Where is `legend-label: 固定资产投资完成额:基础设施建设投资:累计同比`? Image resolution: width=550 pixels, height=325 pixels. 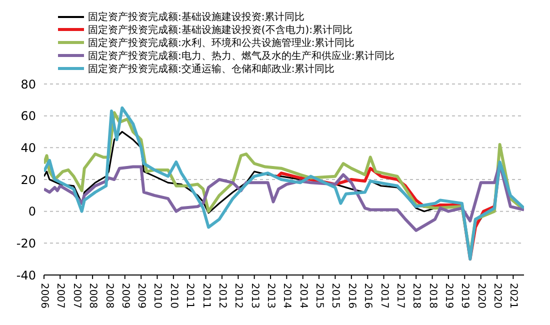
legend-label: 固定资产投资完成额:基础设施建设投资:累计同比 is located at coordinates (196, 17).